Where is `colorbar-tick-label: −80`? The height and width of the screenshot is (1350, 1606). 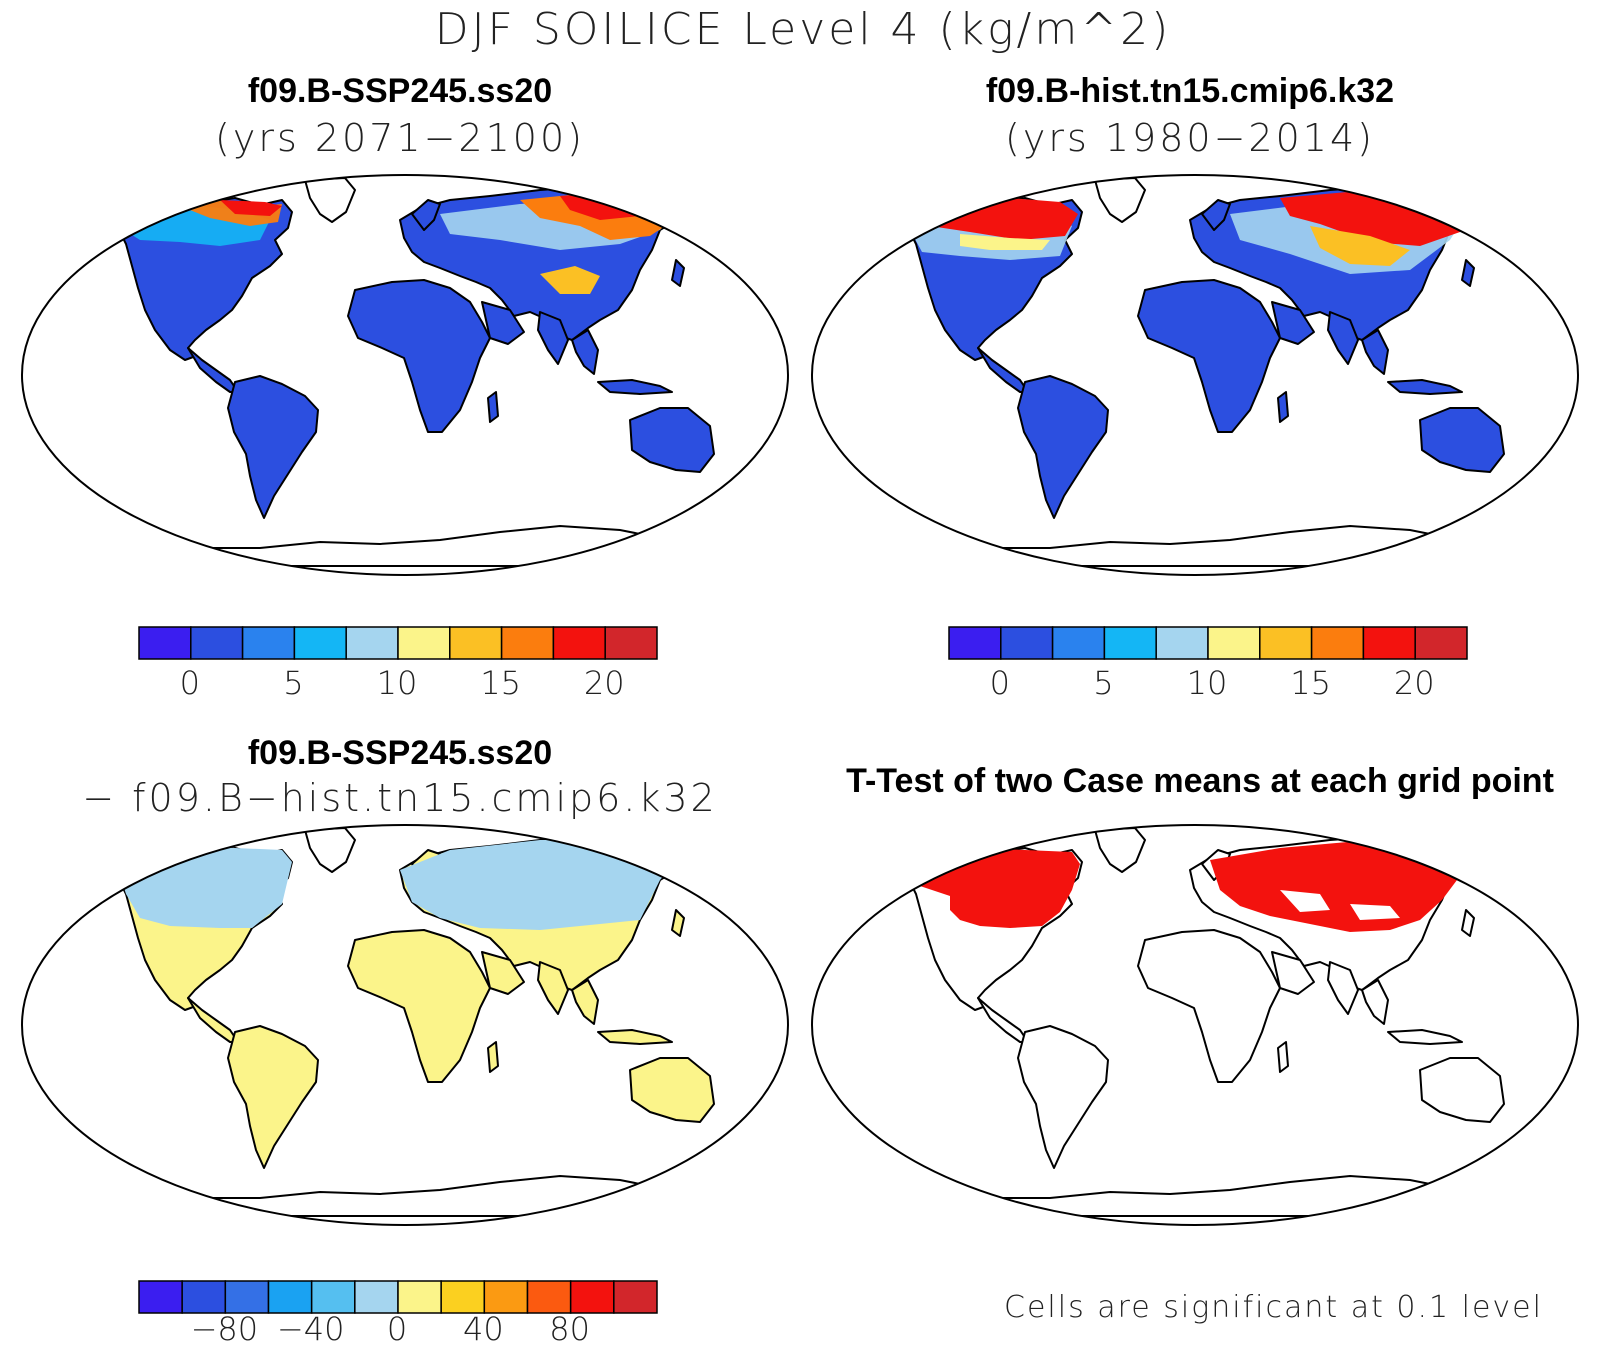 colorbar-tick-label: −80 is located at coordinates (224, 1329).